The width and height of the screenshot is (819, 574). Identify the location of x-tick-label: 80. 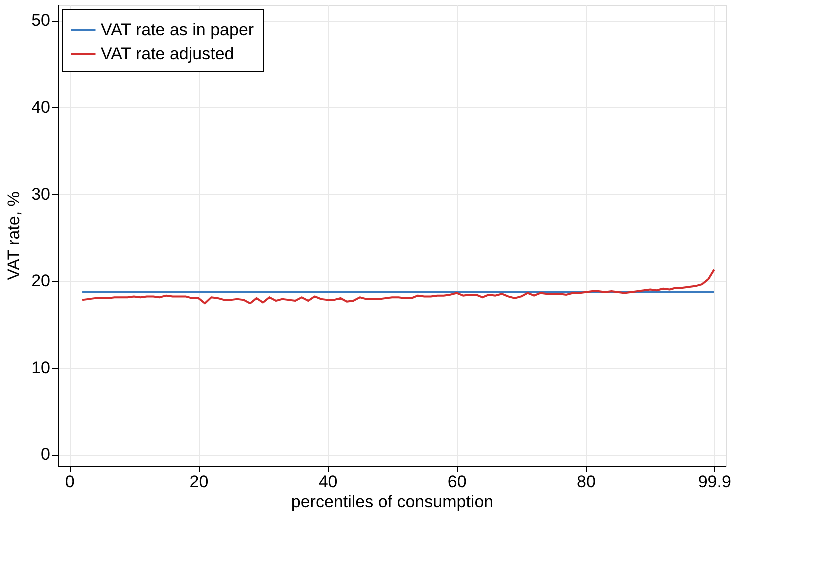
(586, 482).